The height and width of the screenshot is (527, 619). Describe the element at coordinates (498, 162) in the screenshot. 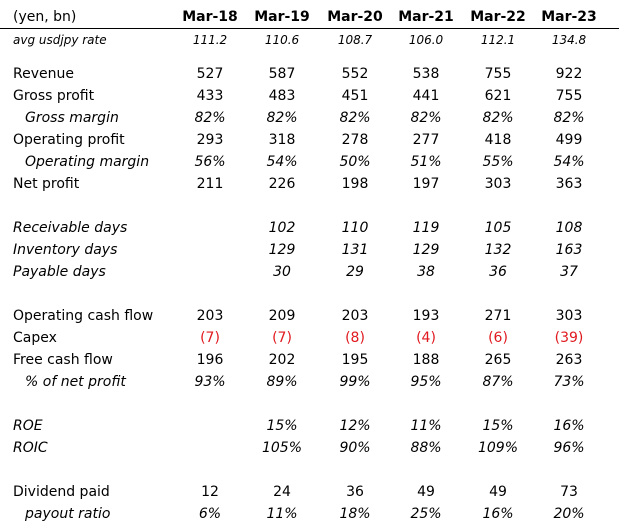

I see `value-cell: 55%` at that location.